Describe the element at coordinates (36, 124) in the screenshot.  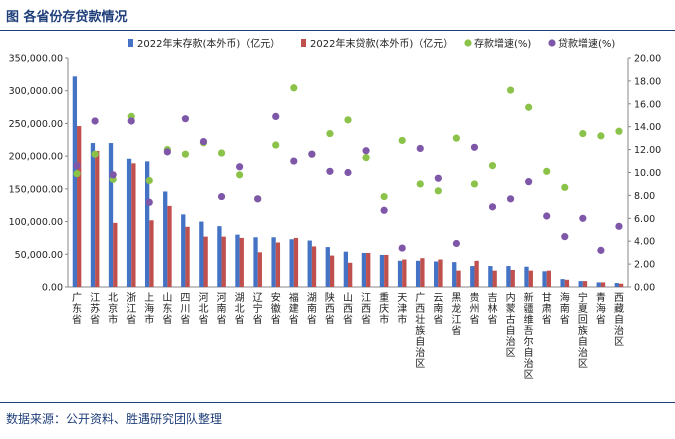
I see `left-axis-tick-label: 250,000.00` at that location.